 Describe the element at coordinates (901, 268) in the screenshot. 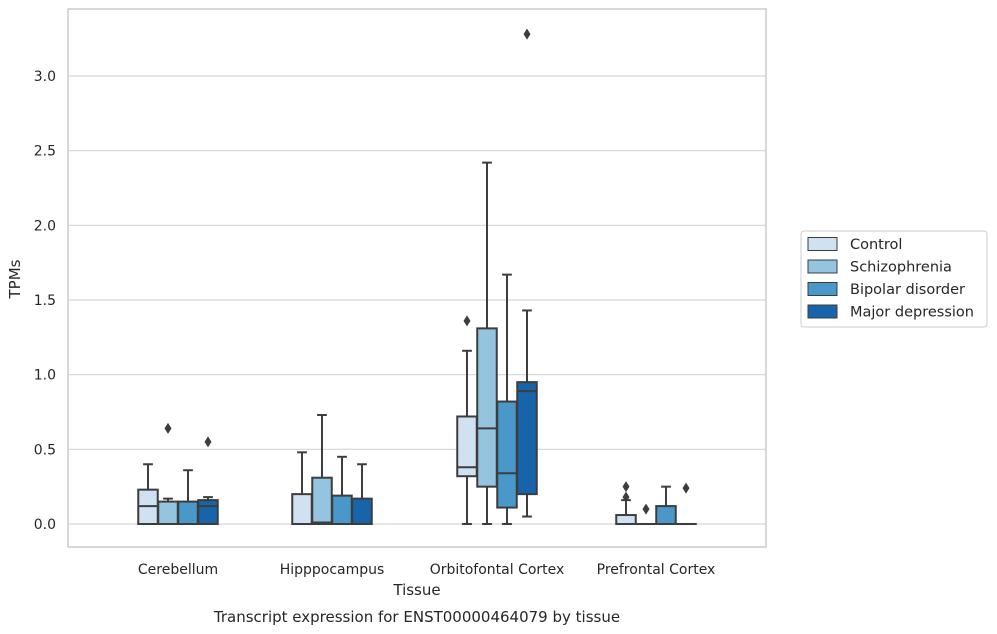

I see `legend-label: Schizophrenia` at that location.